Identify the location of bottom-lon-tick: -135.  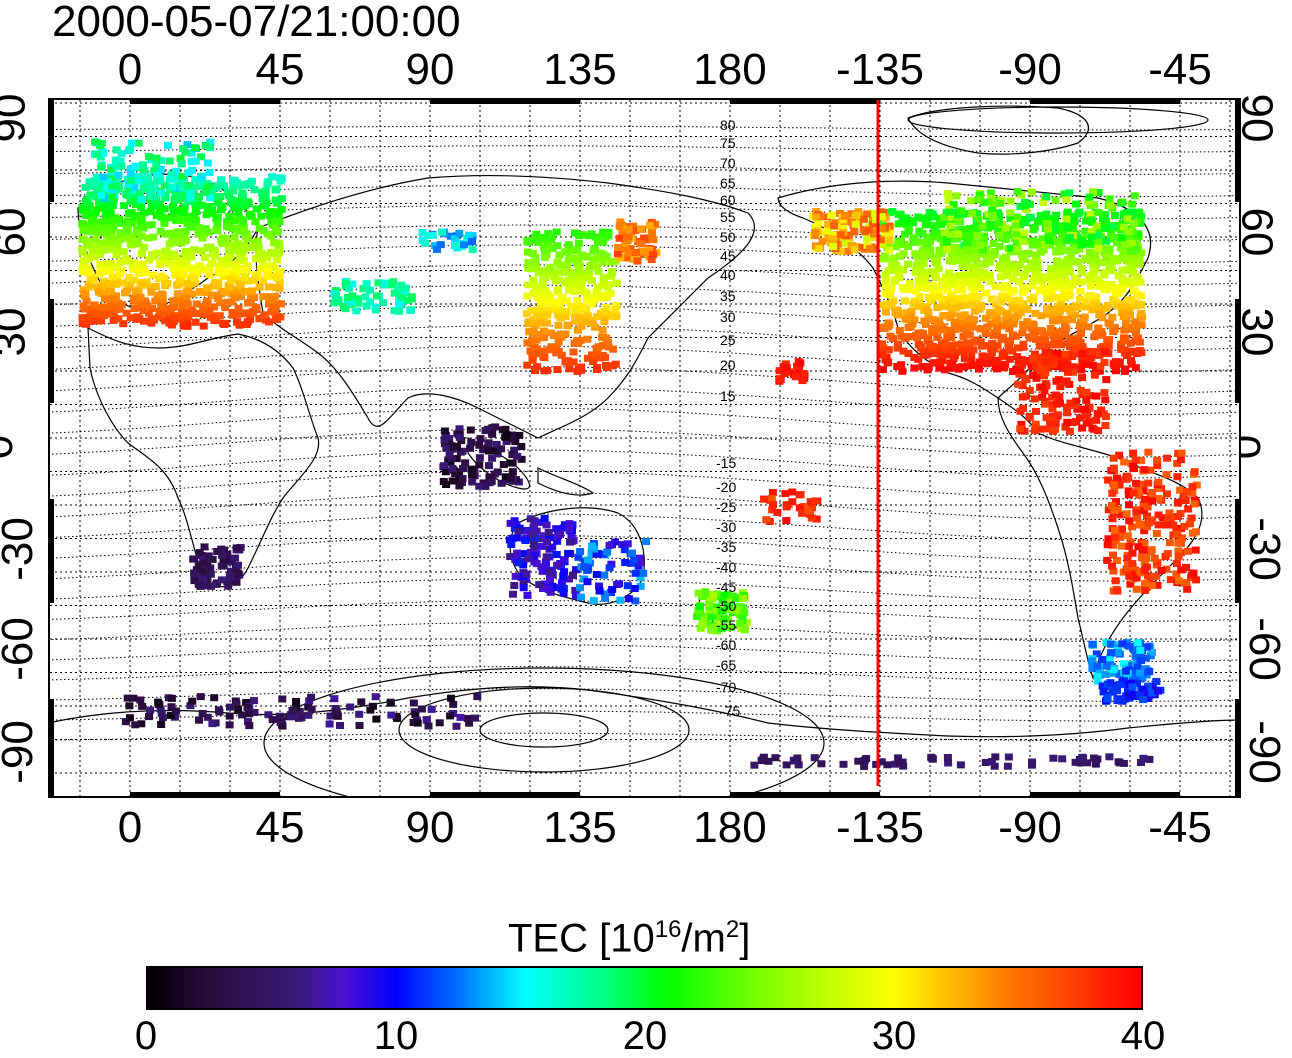
(880, 827).